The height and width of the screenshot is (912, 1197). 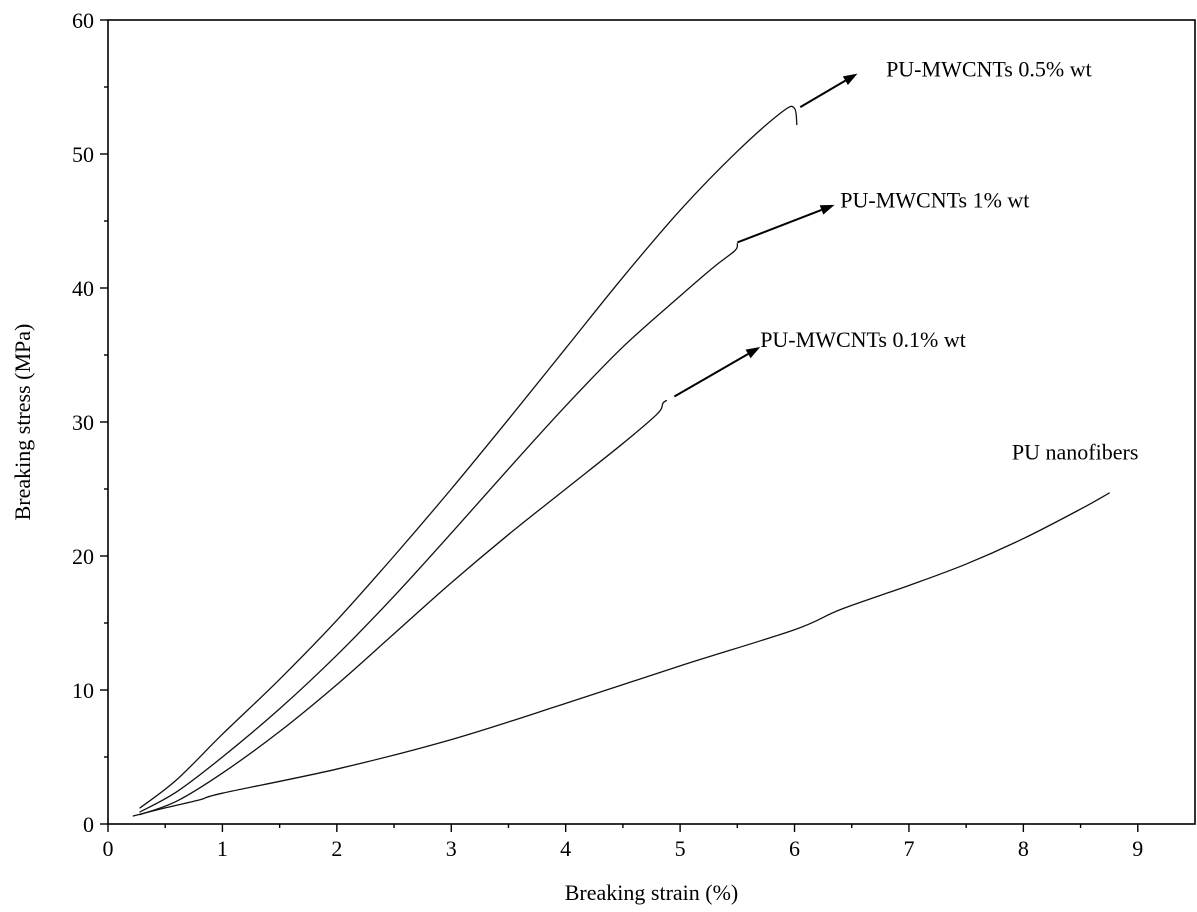 What do you see at coordinates (88, 824) in the screenshot?
I see `y-tick-label: 0` at bounding box center [88, 824].